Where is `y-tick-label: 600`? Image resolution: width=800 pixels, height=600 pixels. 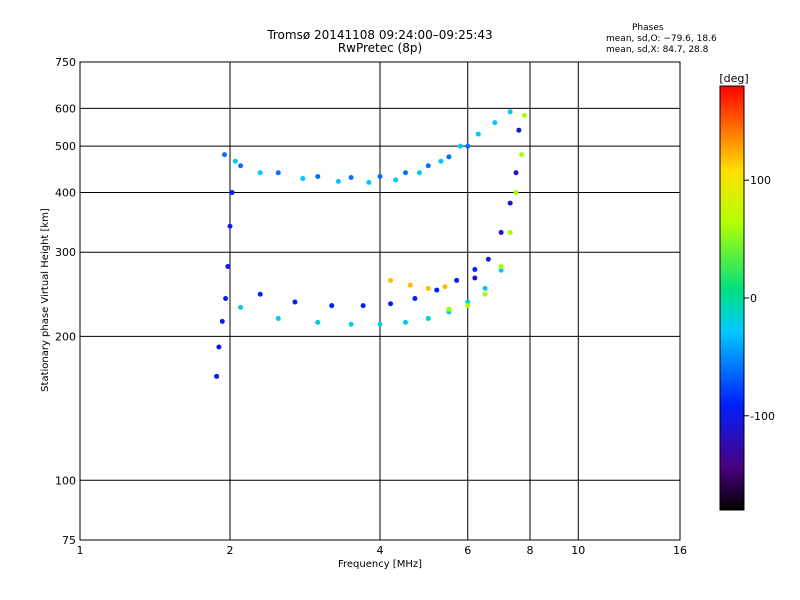
y-tick-label: 600 is located at coordinates (65, 108).